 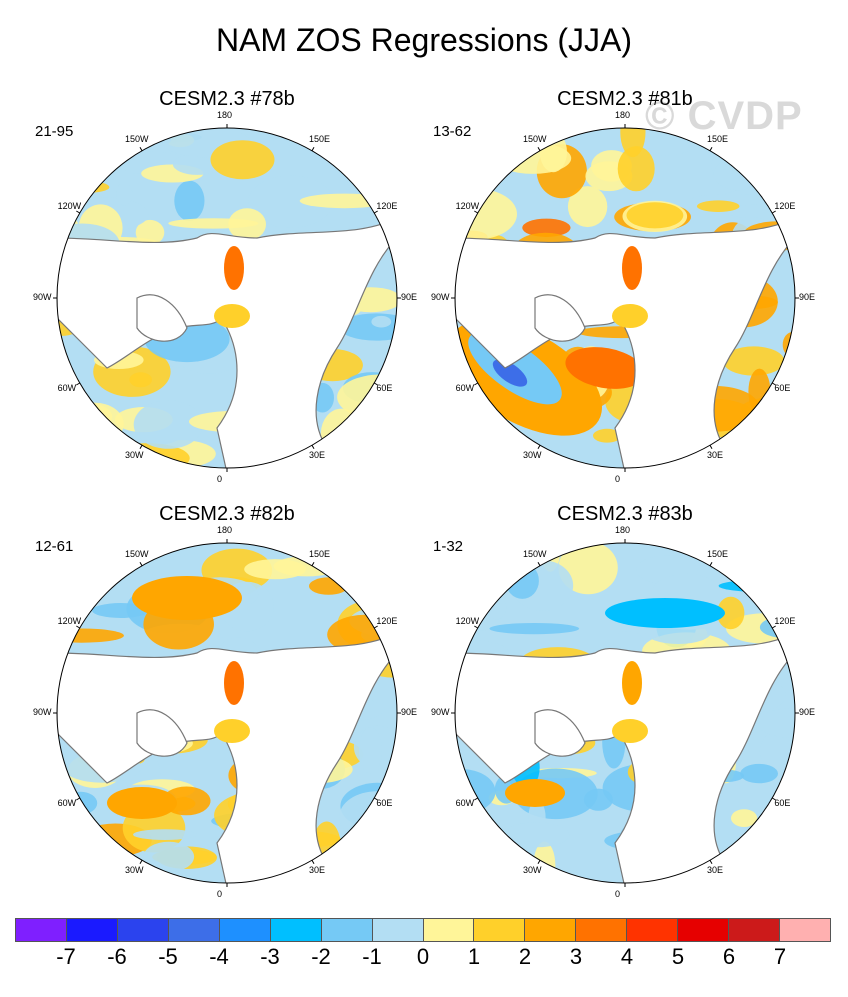 I want to click on colorbar-label: 1, so click(x=474, y=956).